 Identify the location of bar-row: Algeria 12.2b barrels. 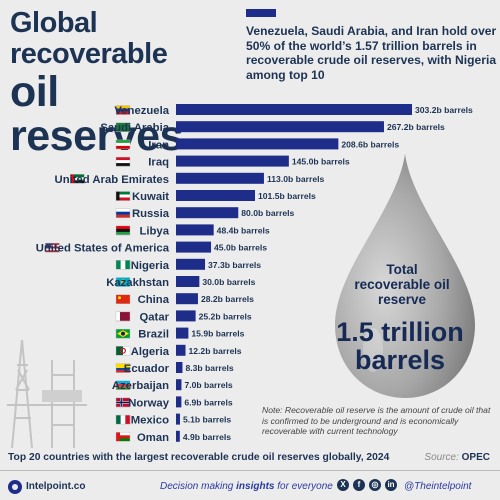
(178, 351).